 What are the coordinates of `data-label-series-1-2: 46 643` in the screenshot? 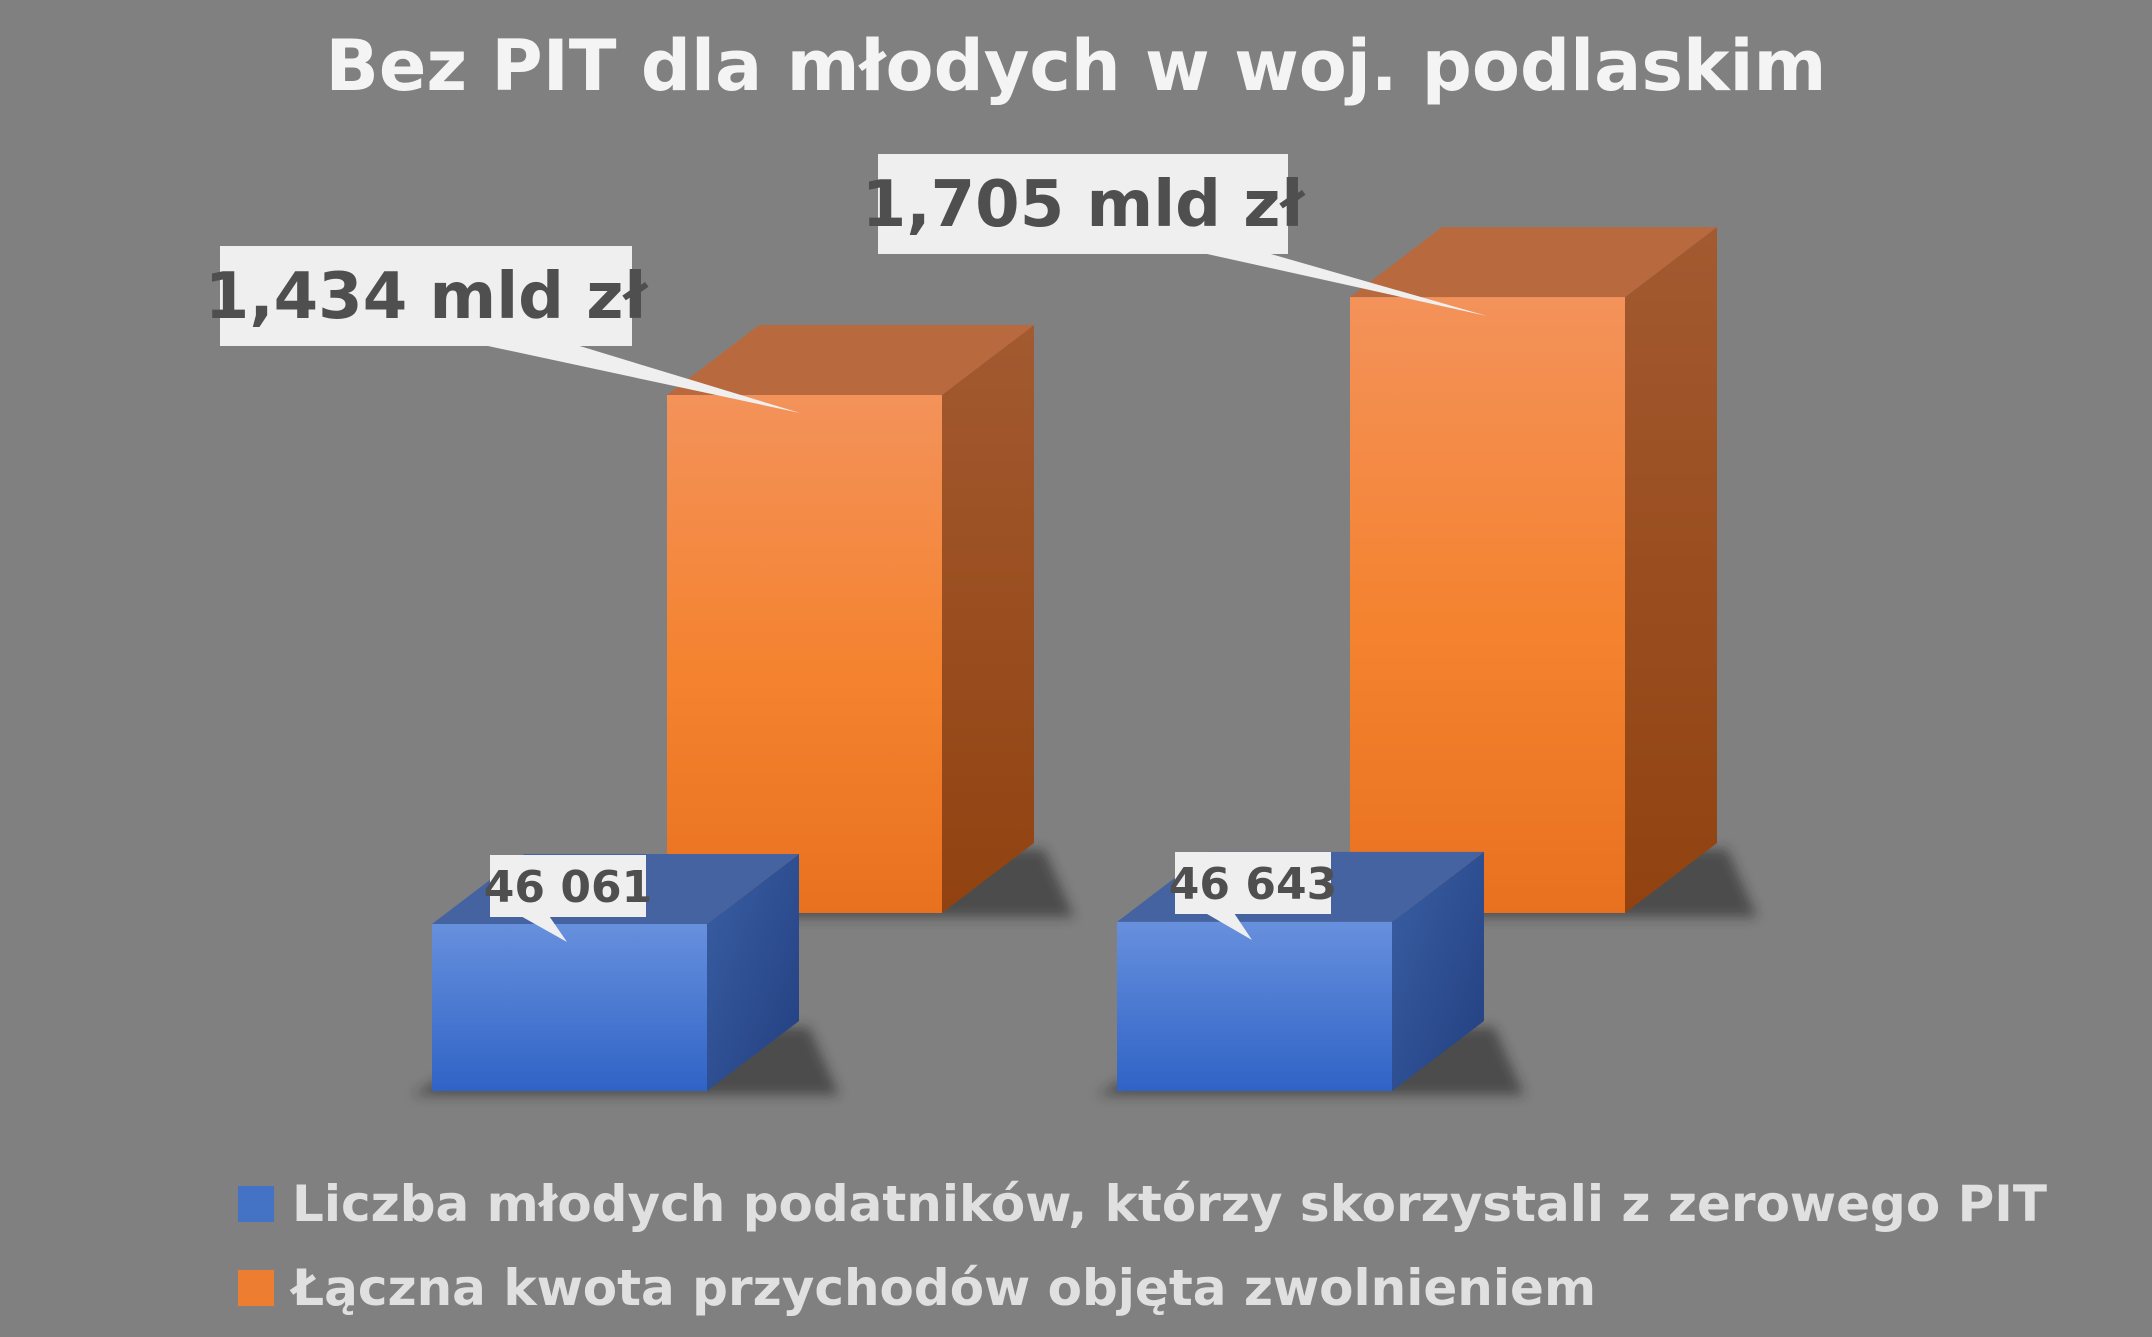 It's located at (1253, 896).